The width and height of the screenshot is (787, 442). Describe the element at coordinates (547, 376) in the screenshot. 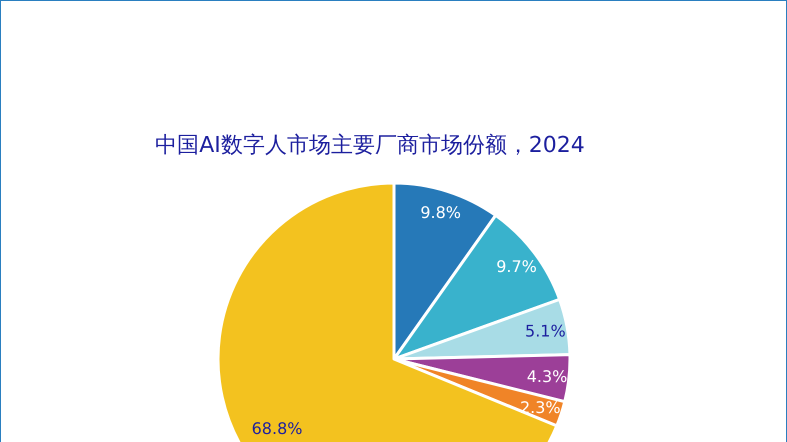

I see `data-label: 4.3%` at that location.